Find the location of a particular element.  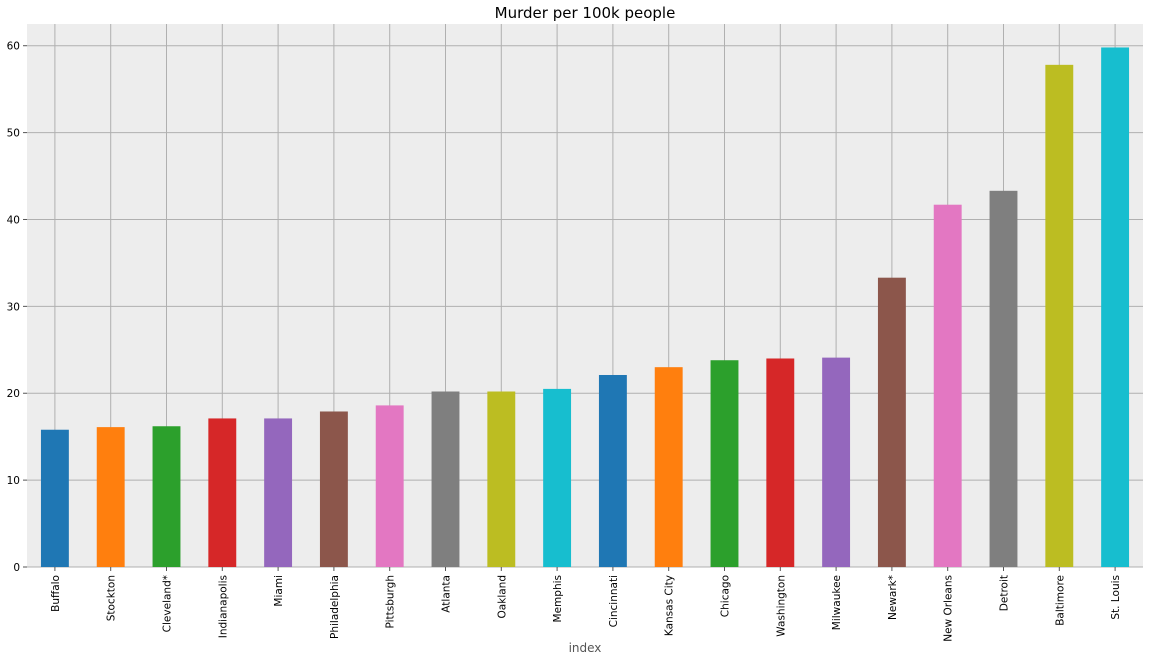

x-tick-label: Kansas City is located at coordinates (670, 605).